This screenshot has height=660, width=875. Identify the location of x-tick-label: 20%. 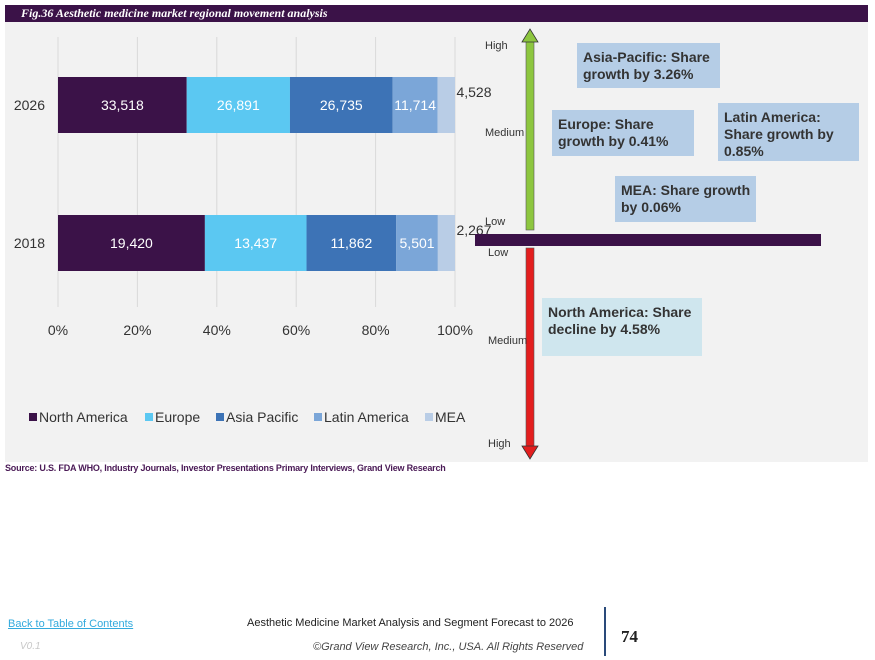
(137, 330).